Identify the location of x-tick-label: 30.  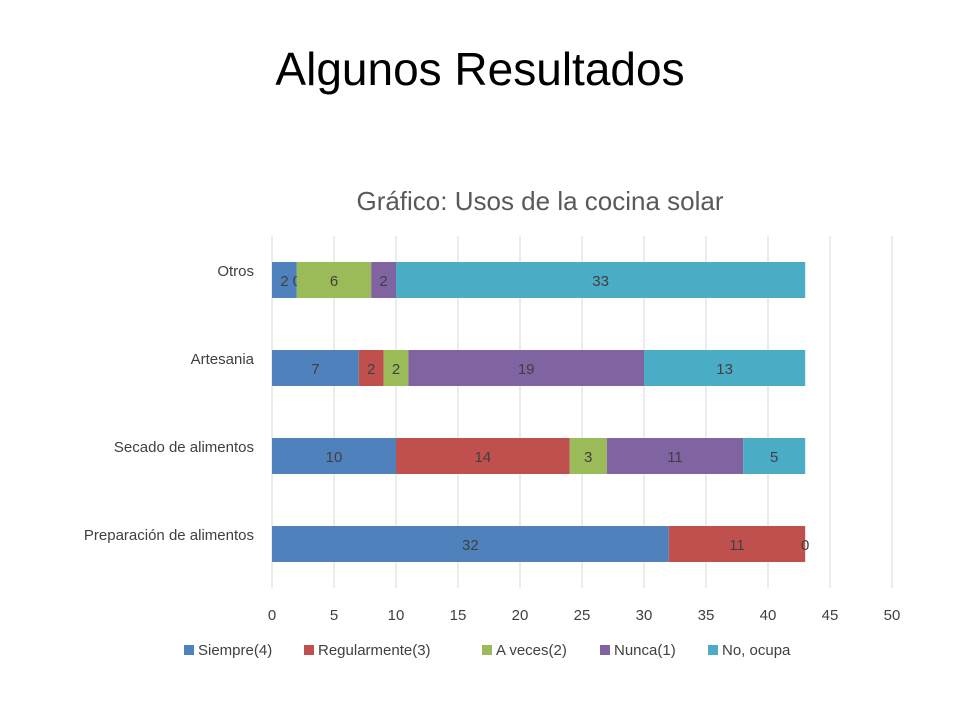
(644, 615).